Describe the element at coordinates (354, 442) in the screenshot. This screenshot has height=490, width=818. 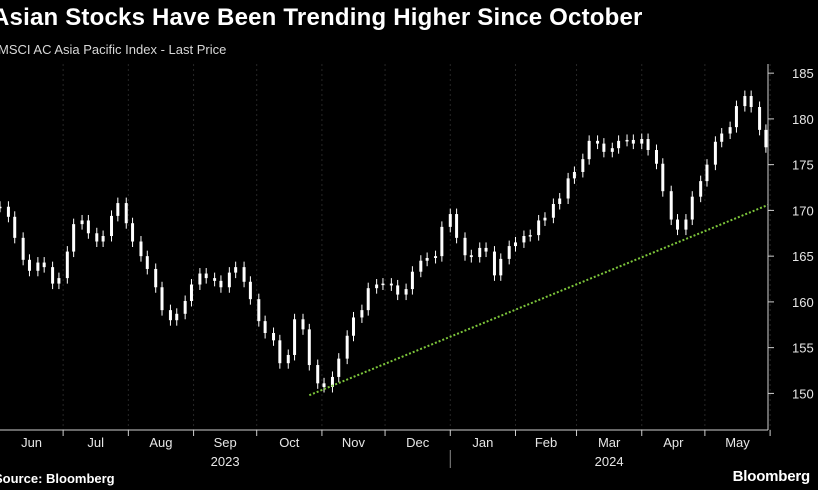
I see `x-tick-label: Nov` at that location.